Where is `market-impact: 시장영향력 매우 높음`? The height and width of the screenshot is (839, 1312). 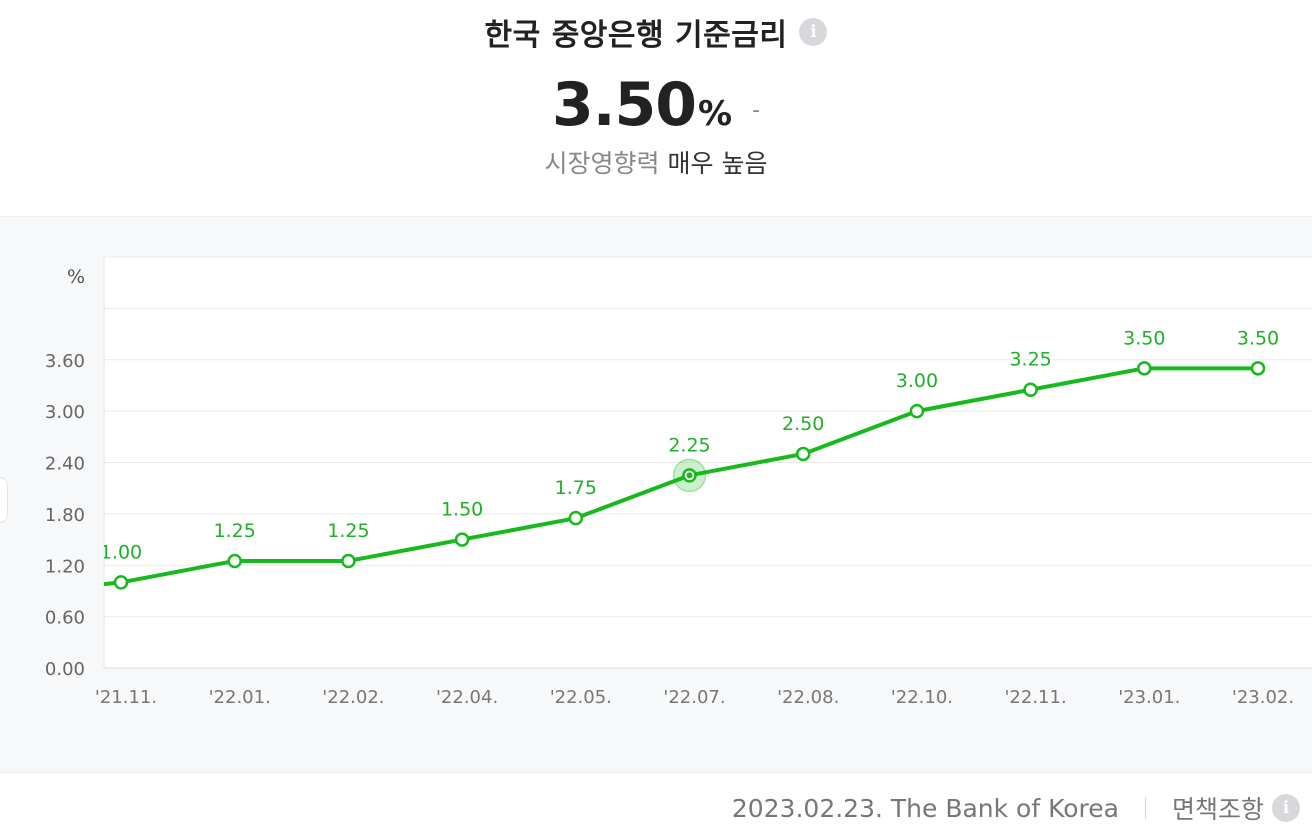
market-impact: 시장영향력 매우 높음 is located at coordinates (656, 162).